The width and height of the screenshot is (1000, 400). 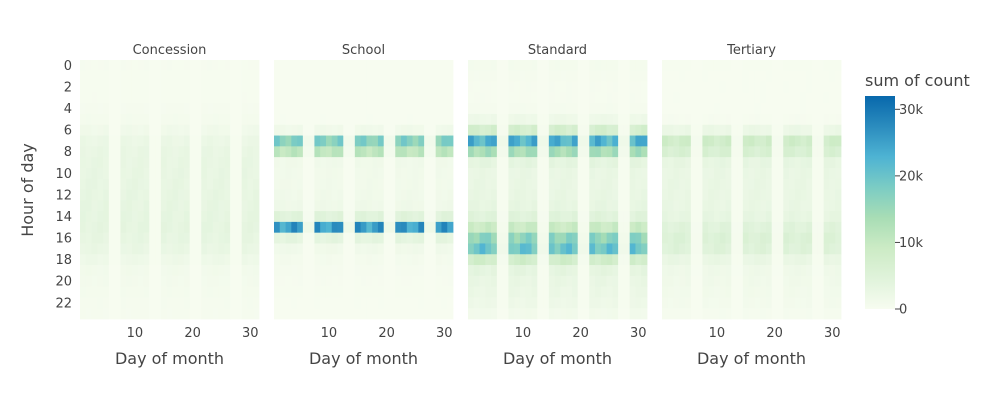 I want to click on y-tick-label: 16, so click(x=63, y=239).